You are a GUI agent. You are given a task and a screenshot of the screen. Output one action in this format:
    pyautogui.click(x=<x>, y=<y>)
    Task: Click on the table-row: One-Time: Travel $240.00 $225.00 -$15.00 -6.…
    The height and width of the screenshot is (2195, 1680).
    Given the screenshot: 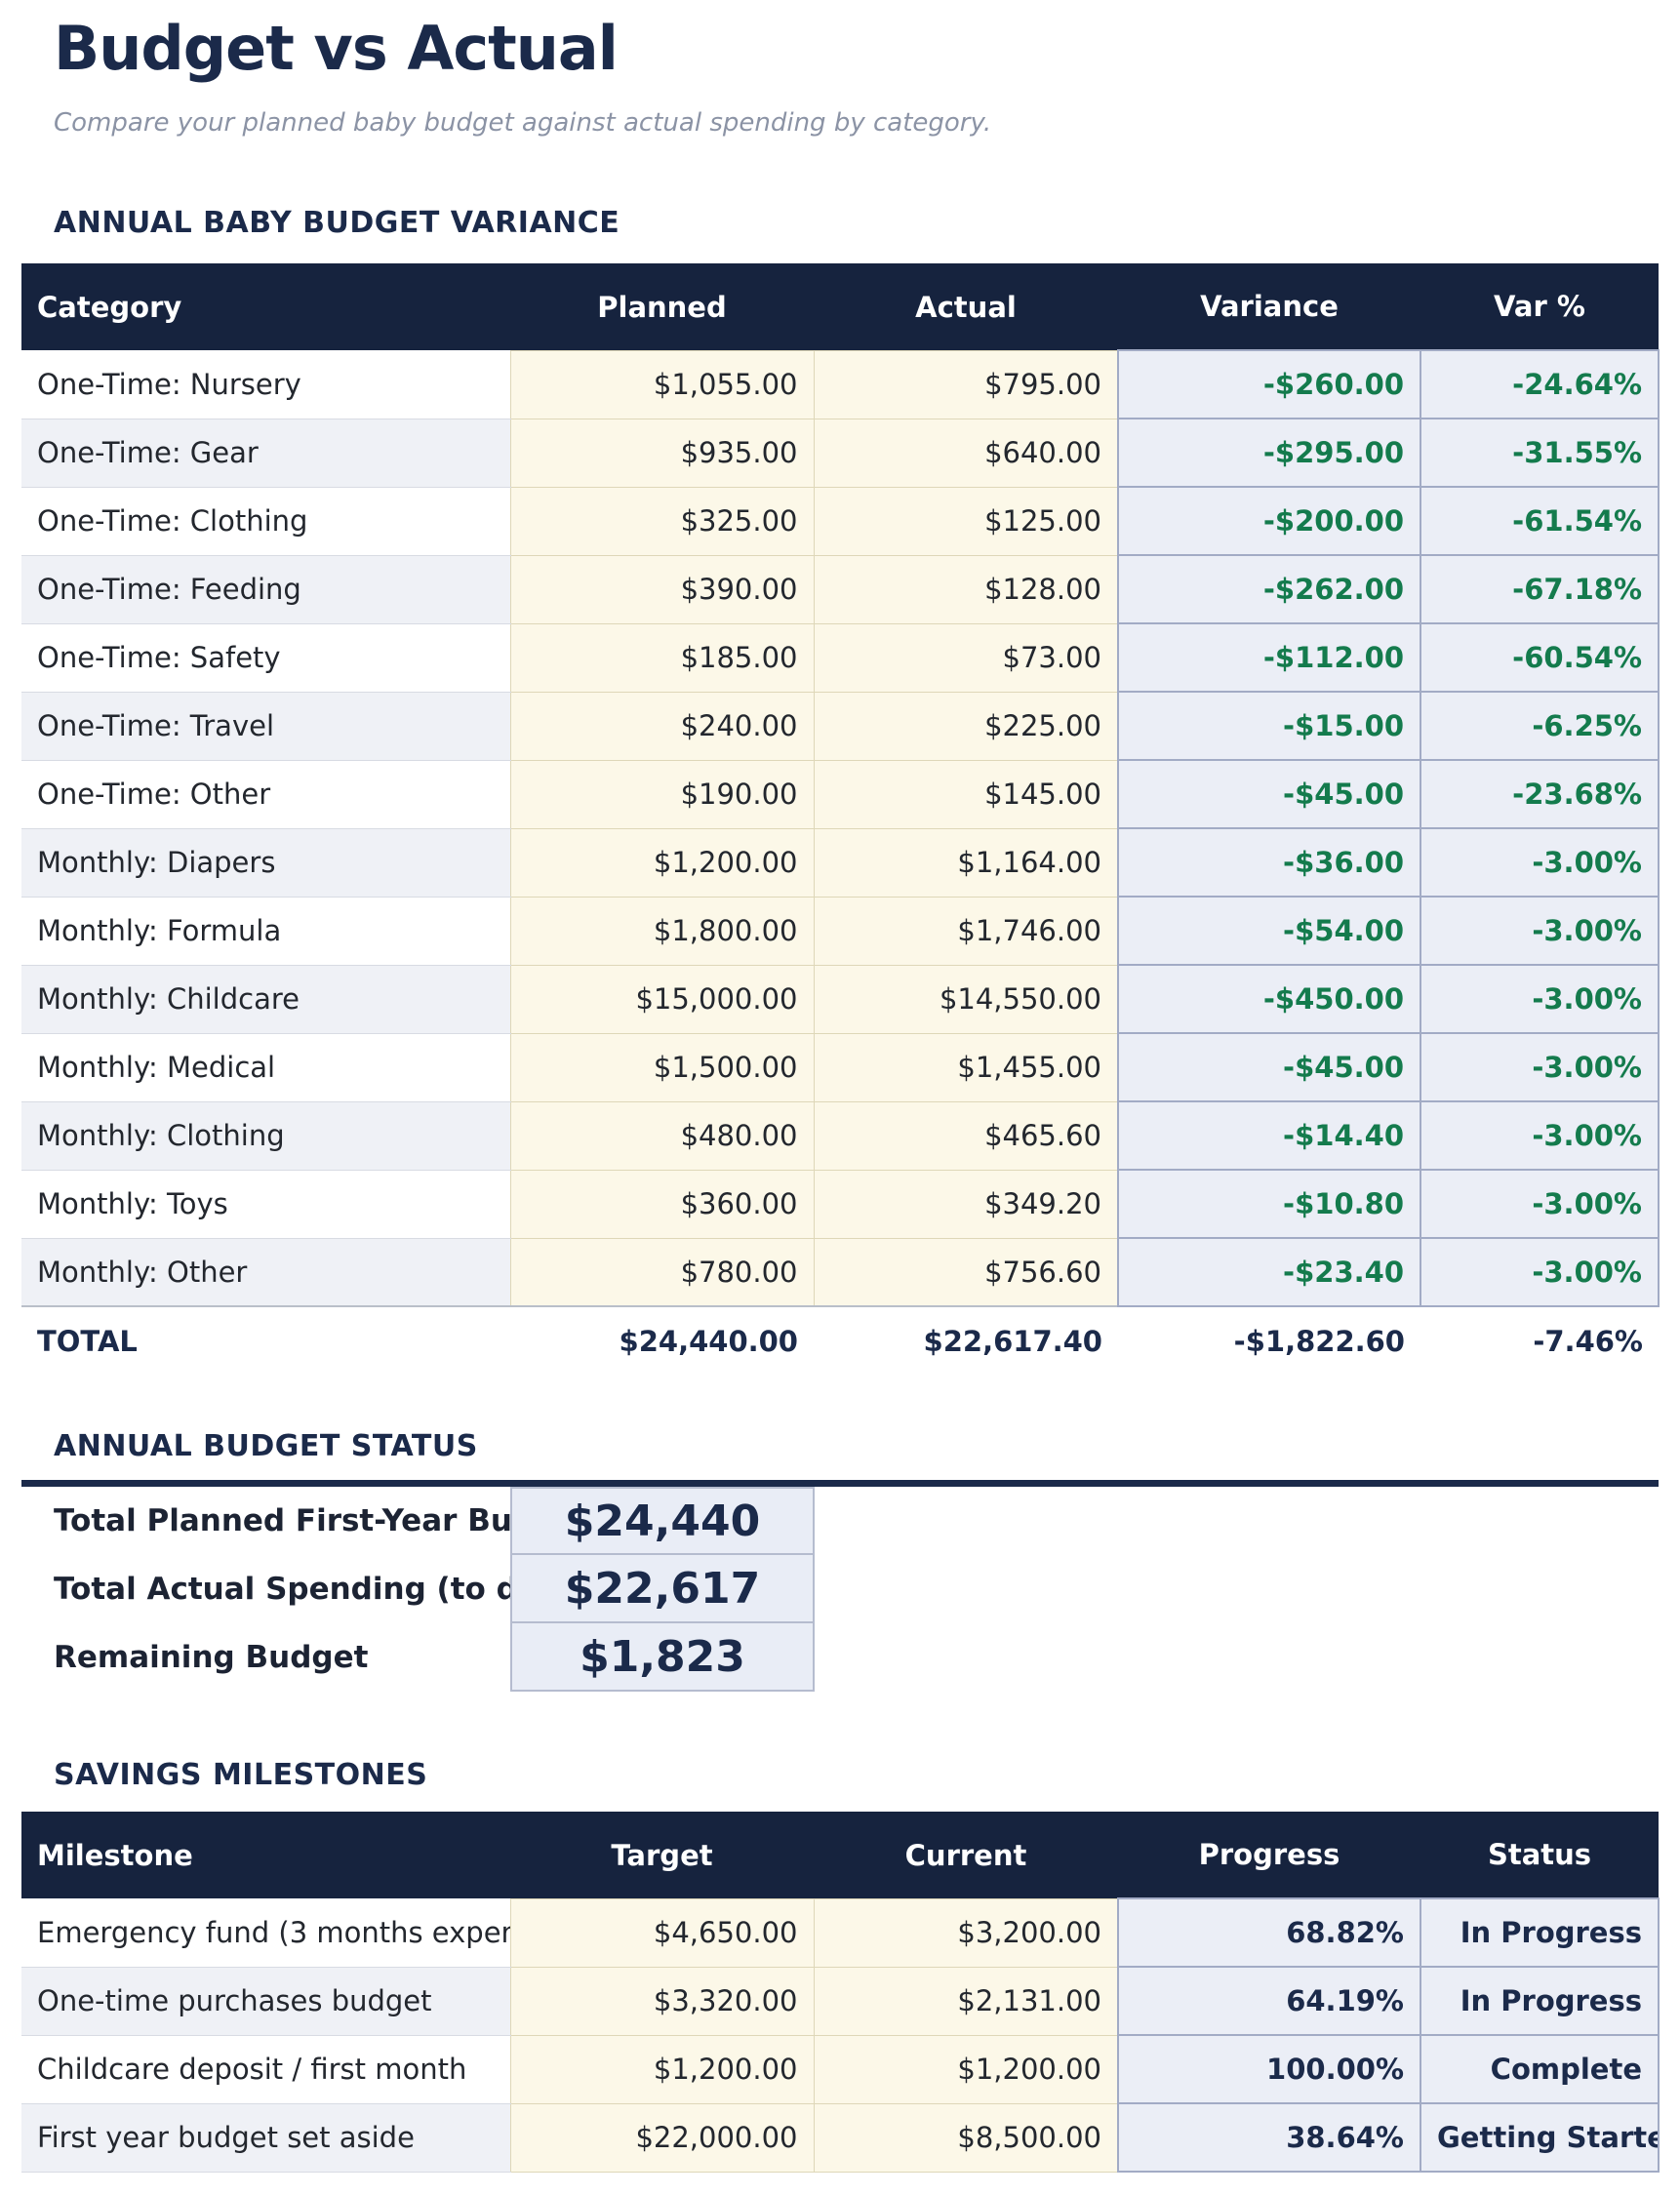 What is the action you would take?
    pyautogui.click(x=840, y=727)
    